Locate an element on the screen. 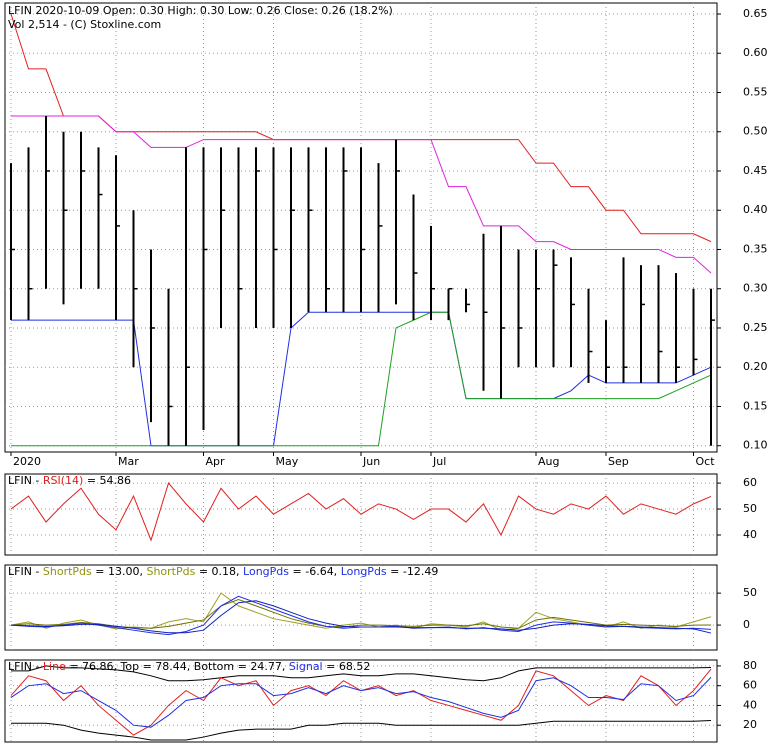  panel-title-part: = 68.52 is located at coordinates (347, 666).